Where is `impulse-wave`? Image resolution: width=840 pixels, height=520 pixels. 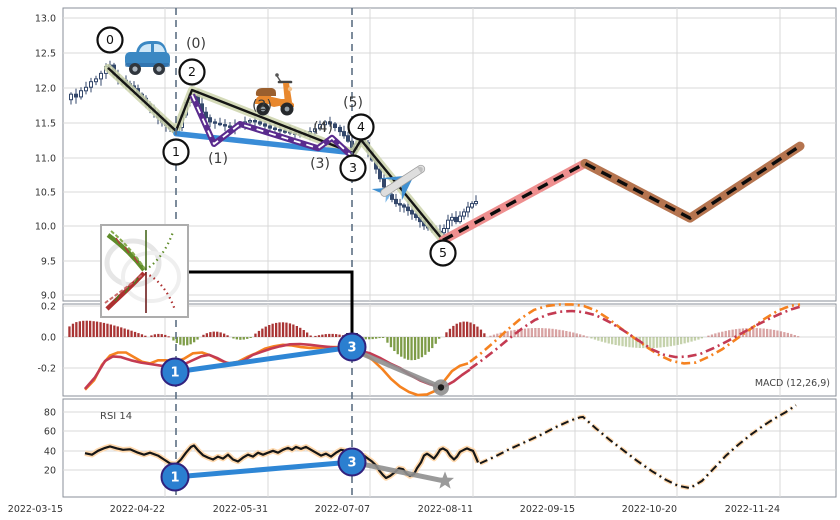 impulse-wave is located at coordinates (275, 154).